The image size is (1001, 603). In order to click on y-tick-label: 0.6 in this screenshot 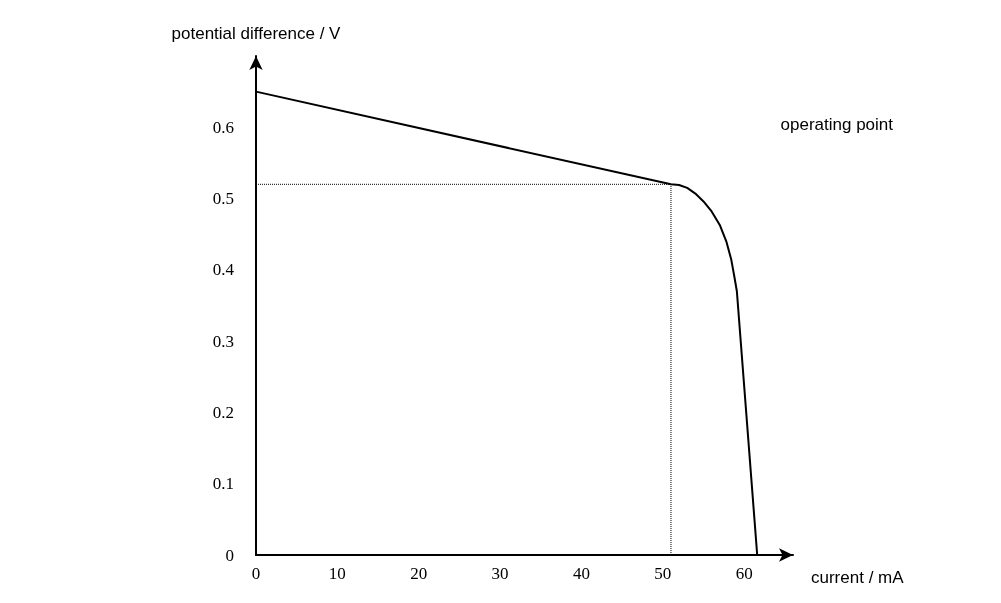, I will do `click(223, 127)`.